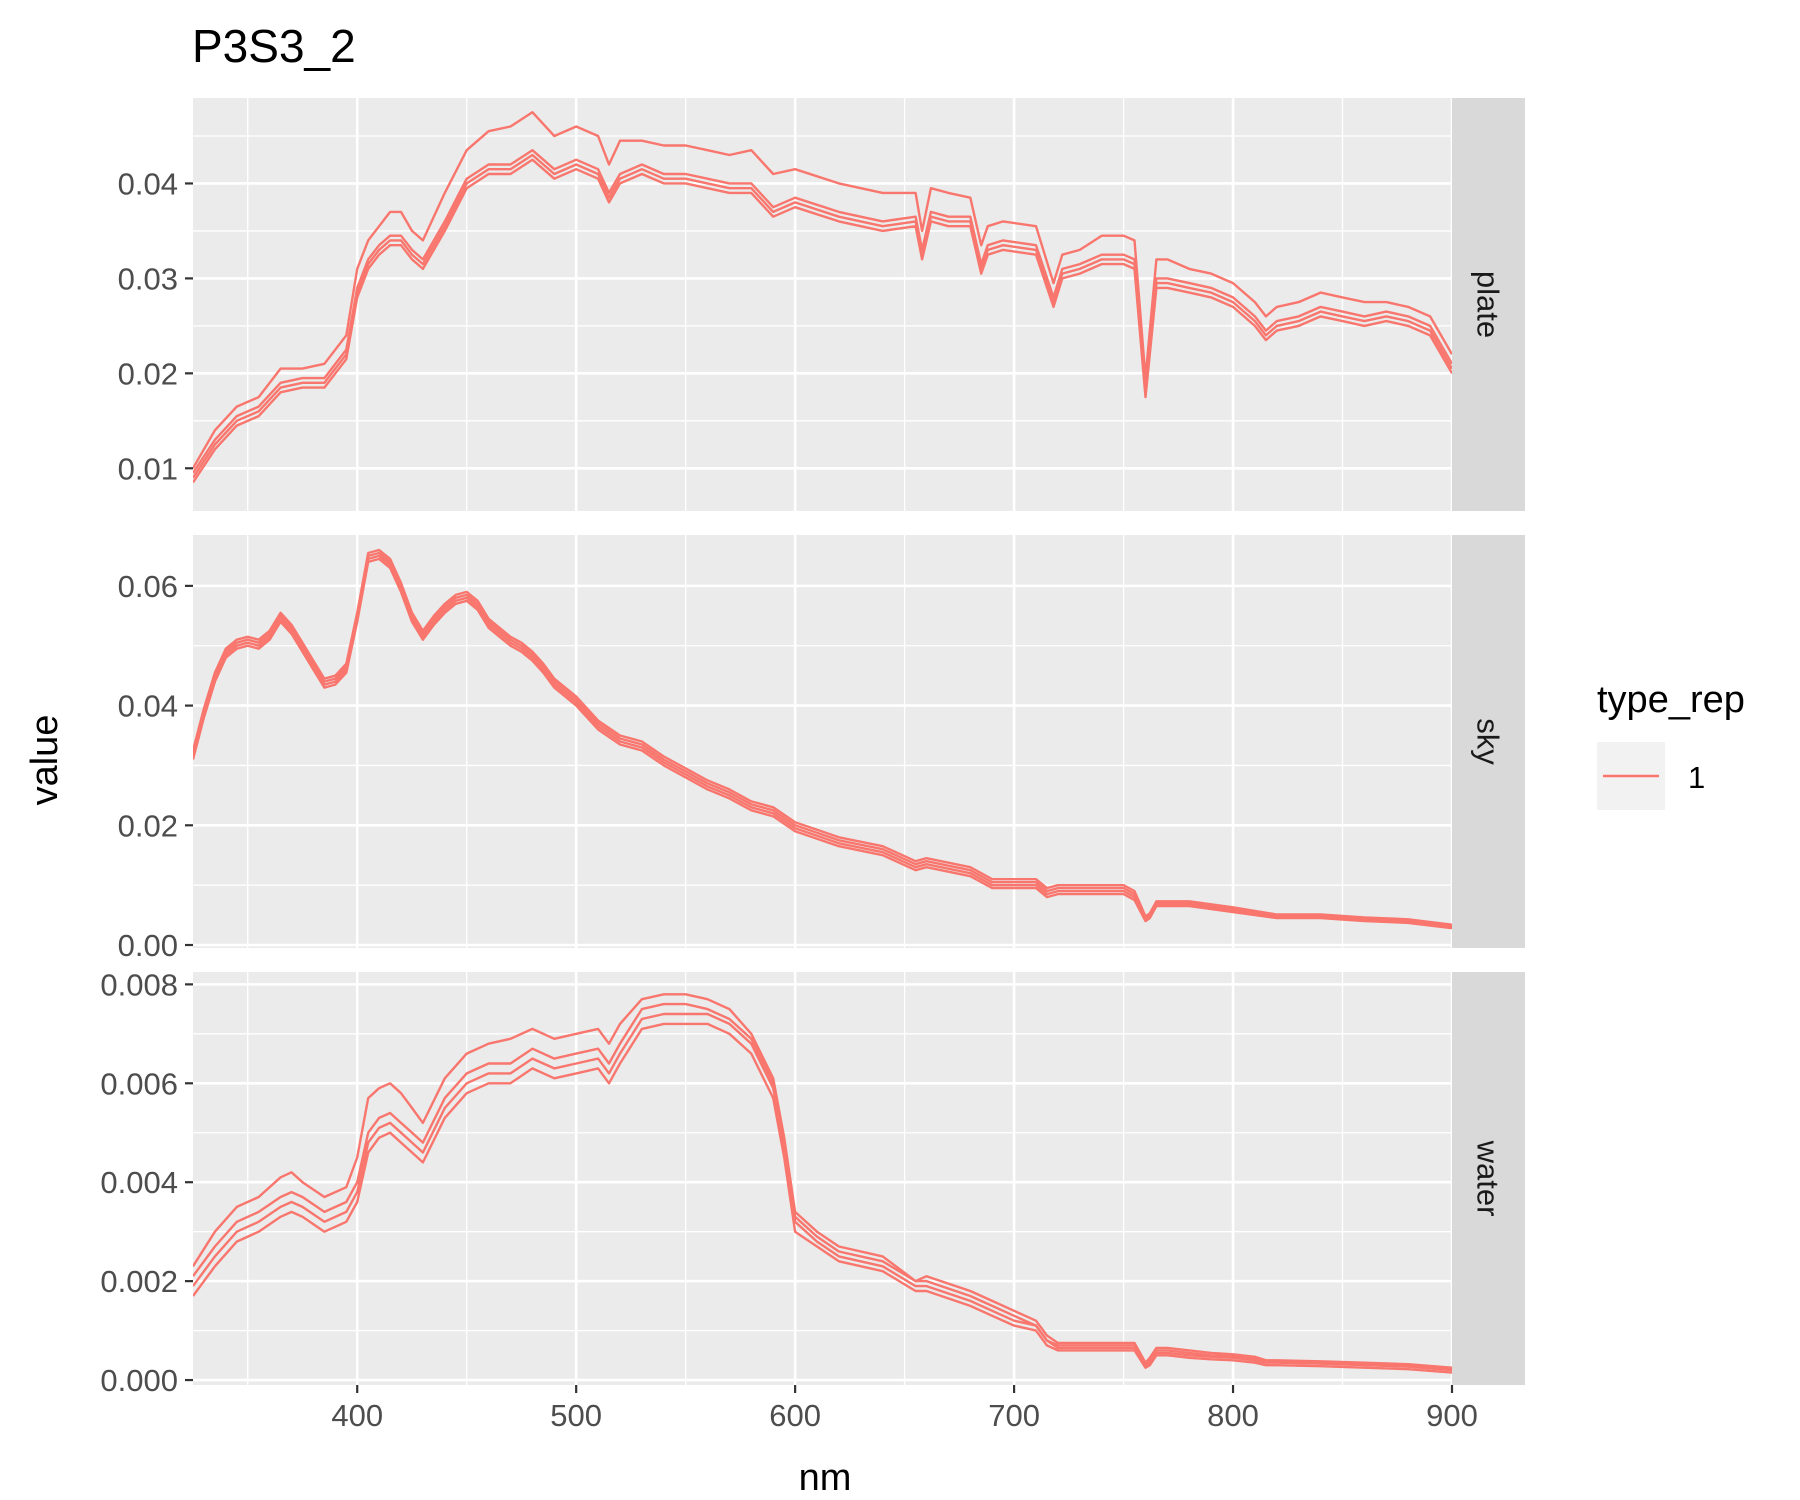 The width and height of the screenshot is (1800, 1500). I want to click on x-tick-label: 400, so click(357, 1415).